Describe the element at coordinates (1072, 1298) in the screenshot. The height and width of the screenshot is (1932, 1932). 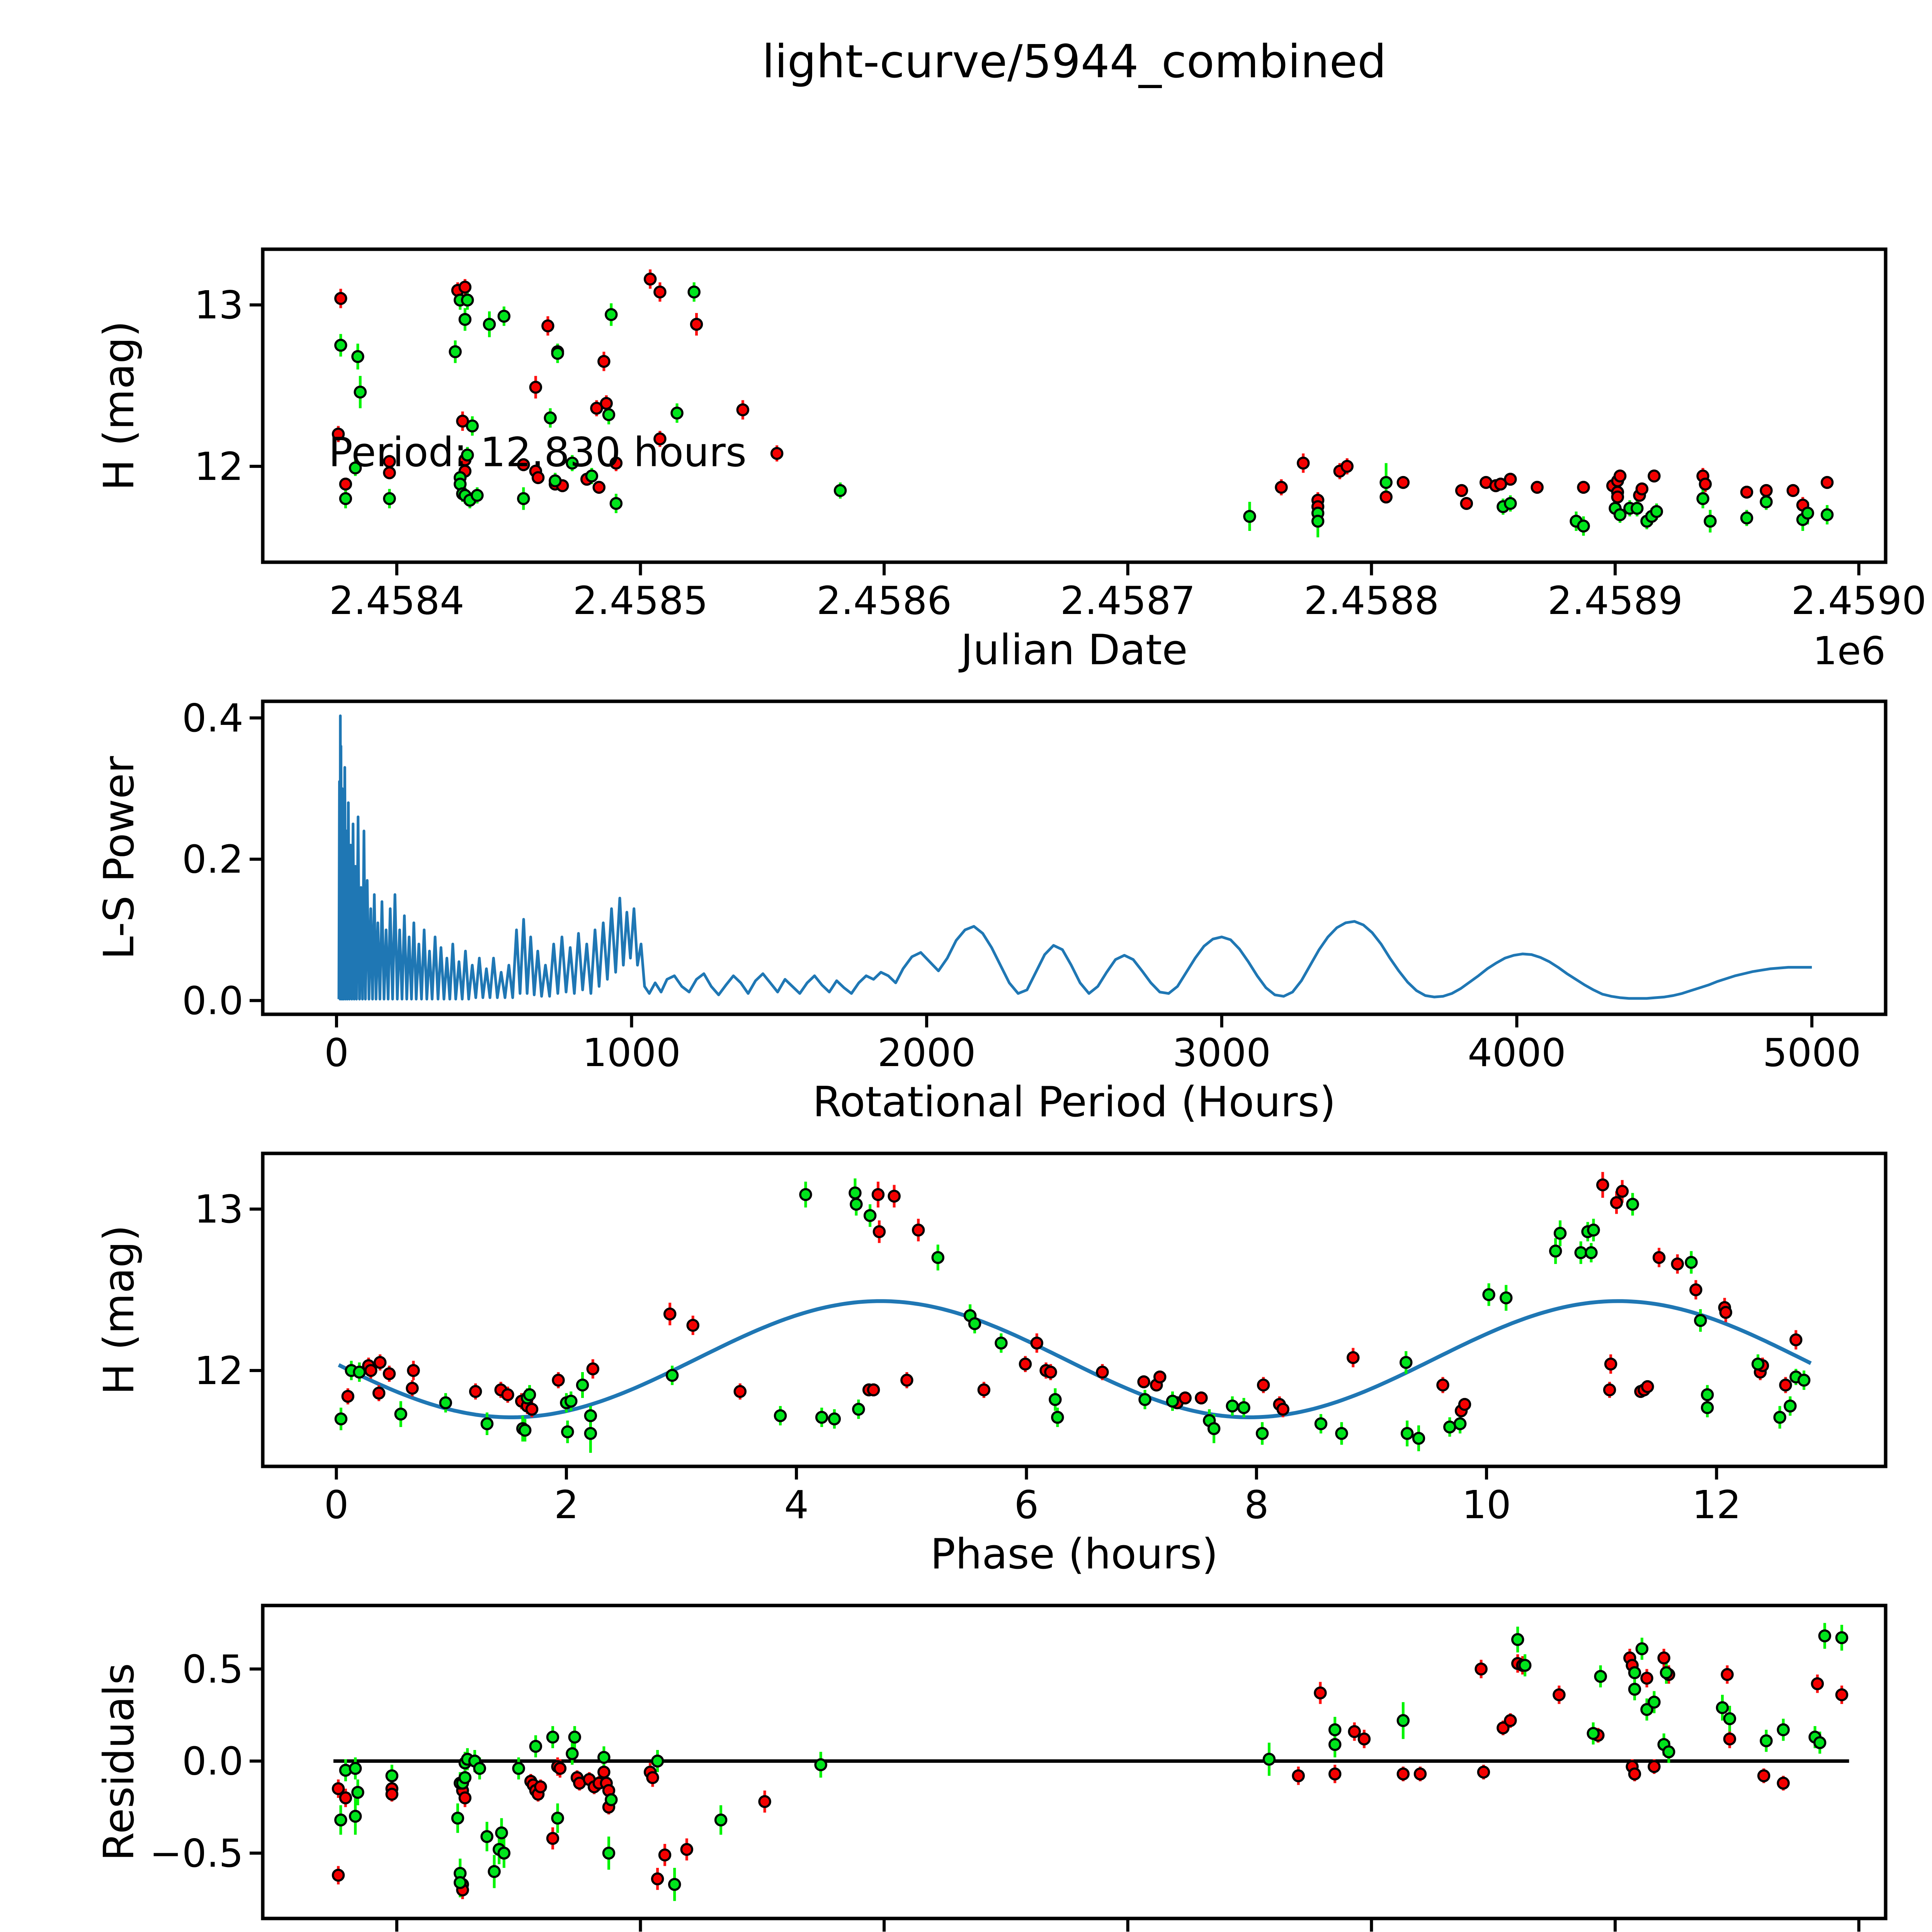
I see `markers-red` at that location.